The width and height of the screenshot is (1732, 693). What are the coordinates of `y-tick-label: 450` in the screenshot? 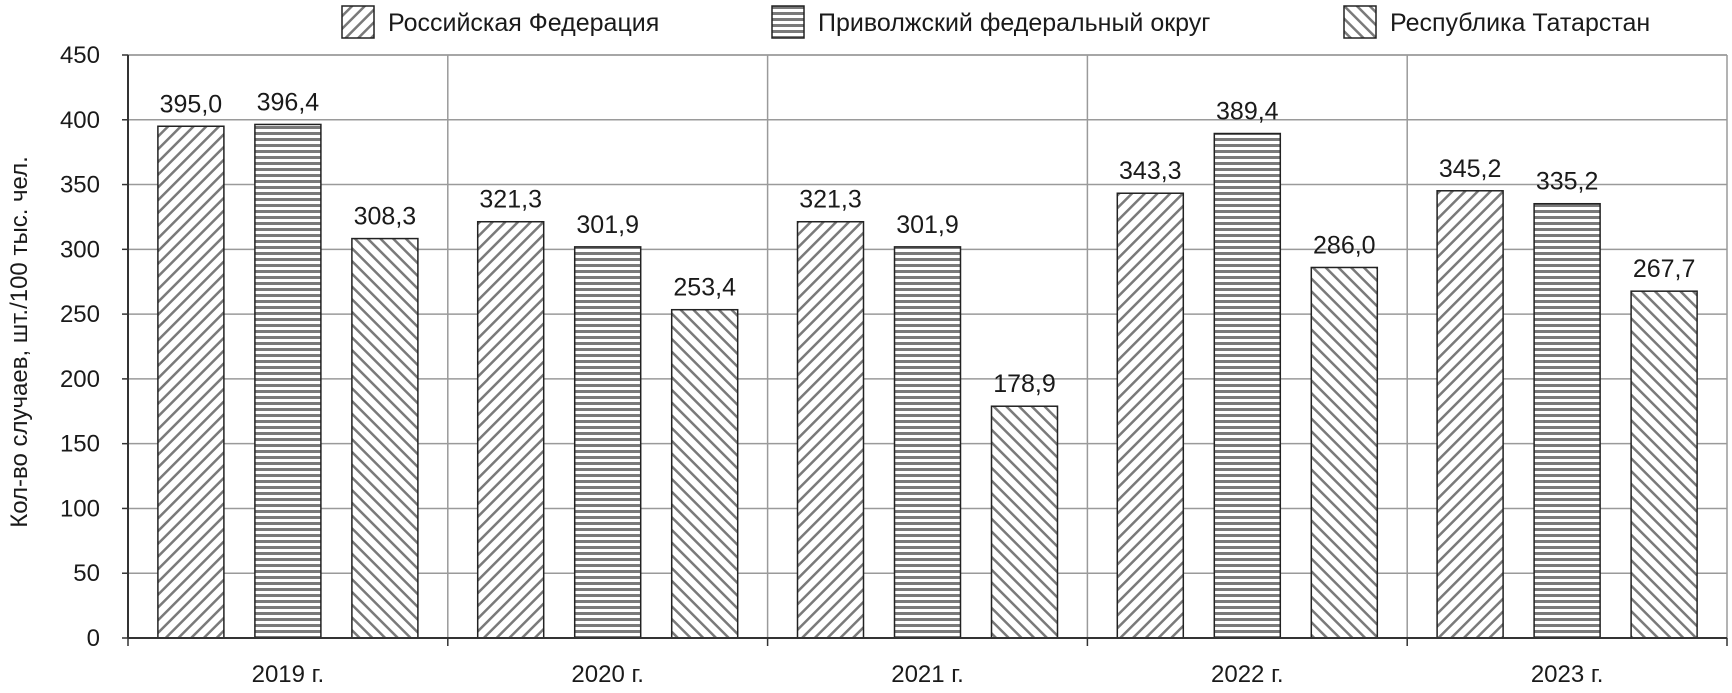 It's located at (80, 55).